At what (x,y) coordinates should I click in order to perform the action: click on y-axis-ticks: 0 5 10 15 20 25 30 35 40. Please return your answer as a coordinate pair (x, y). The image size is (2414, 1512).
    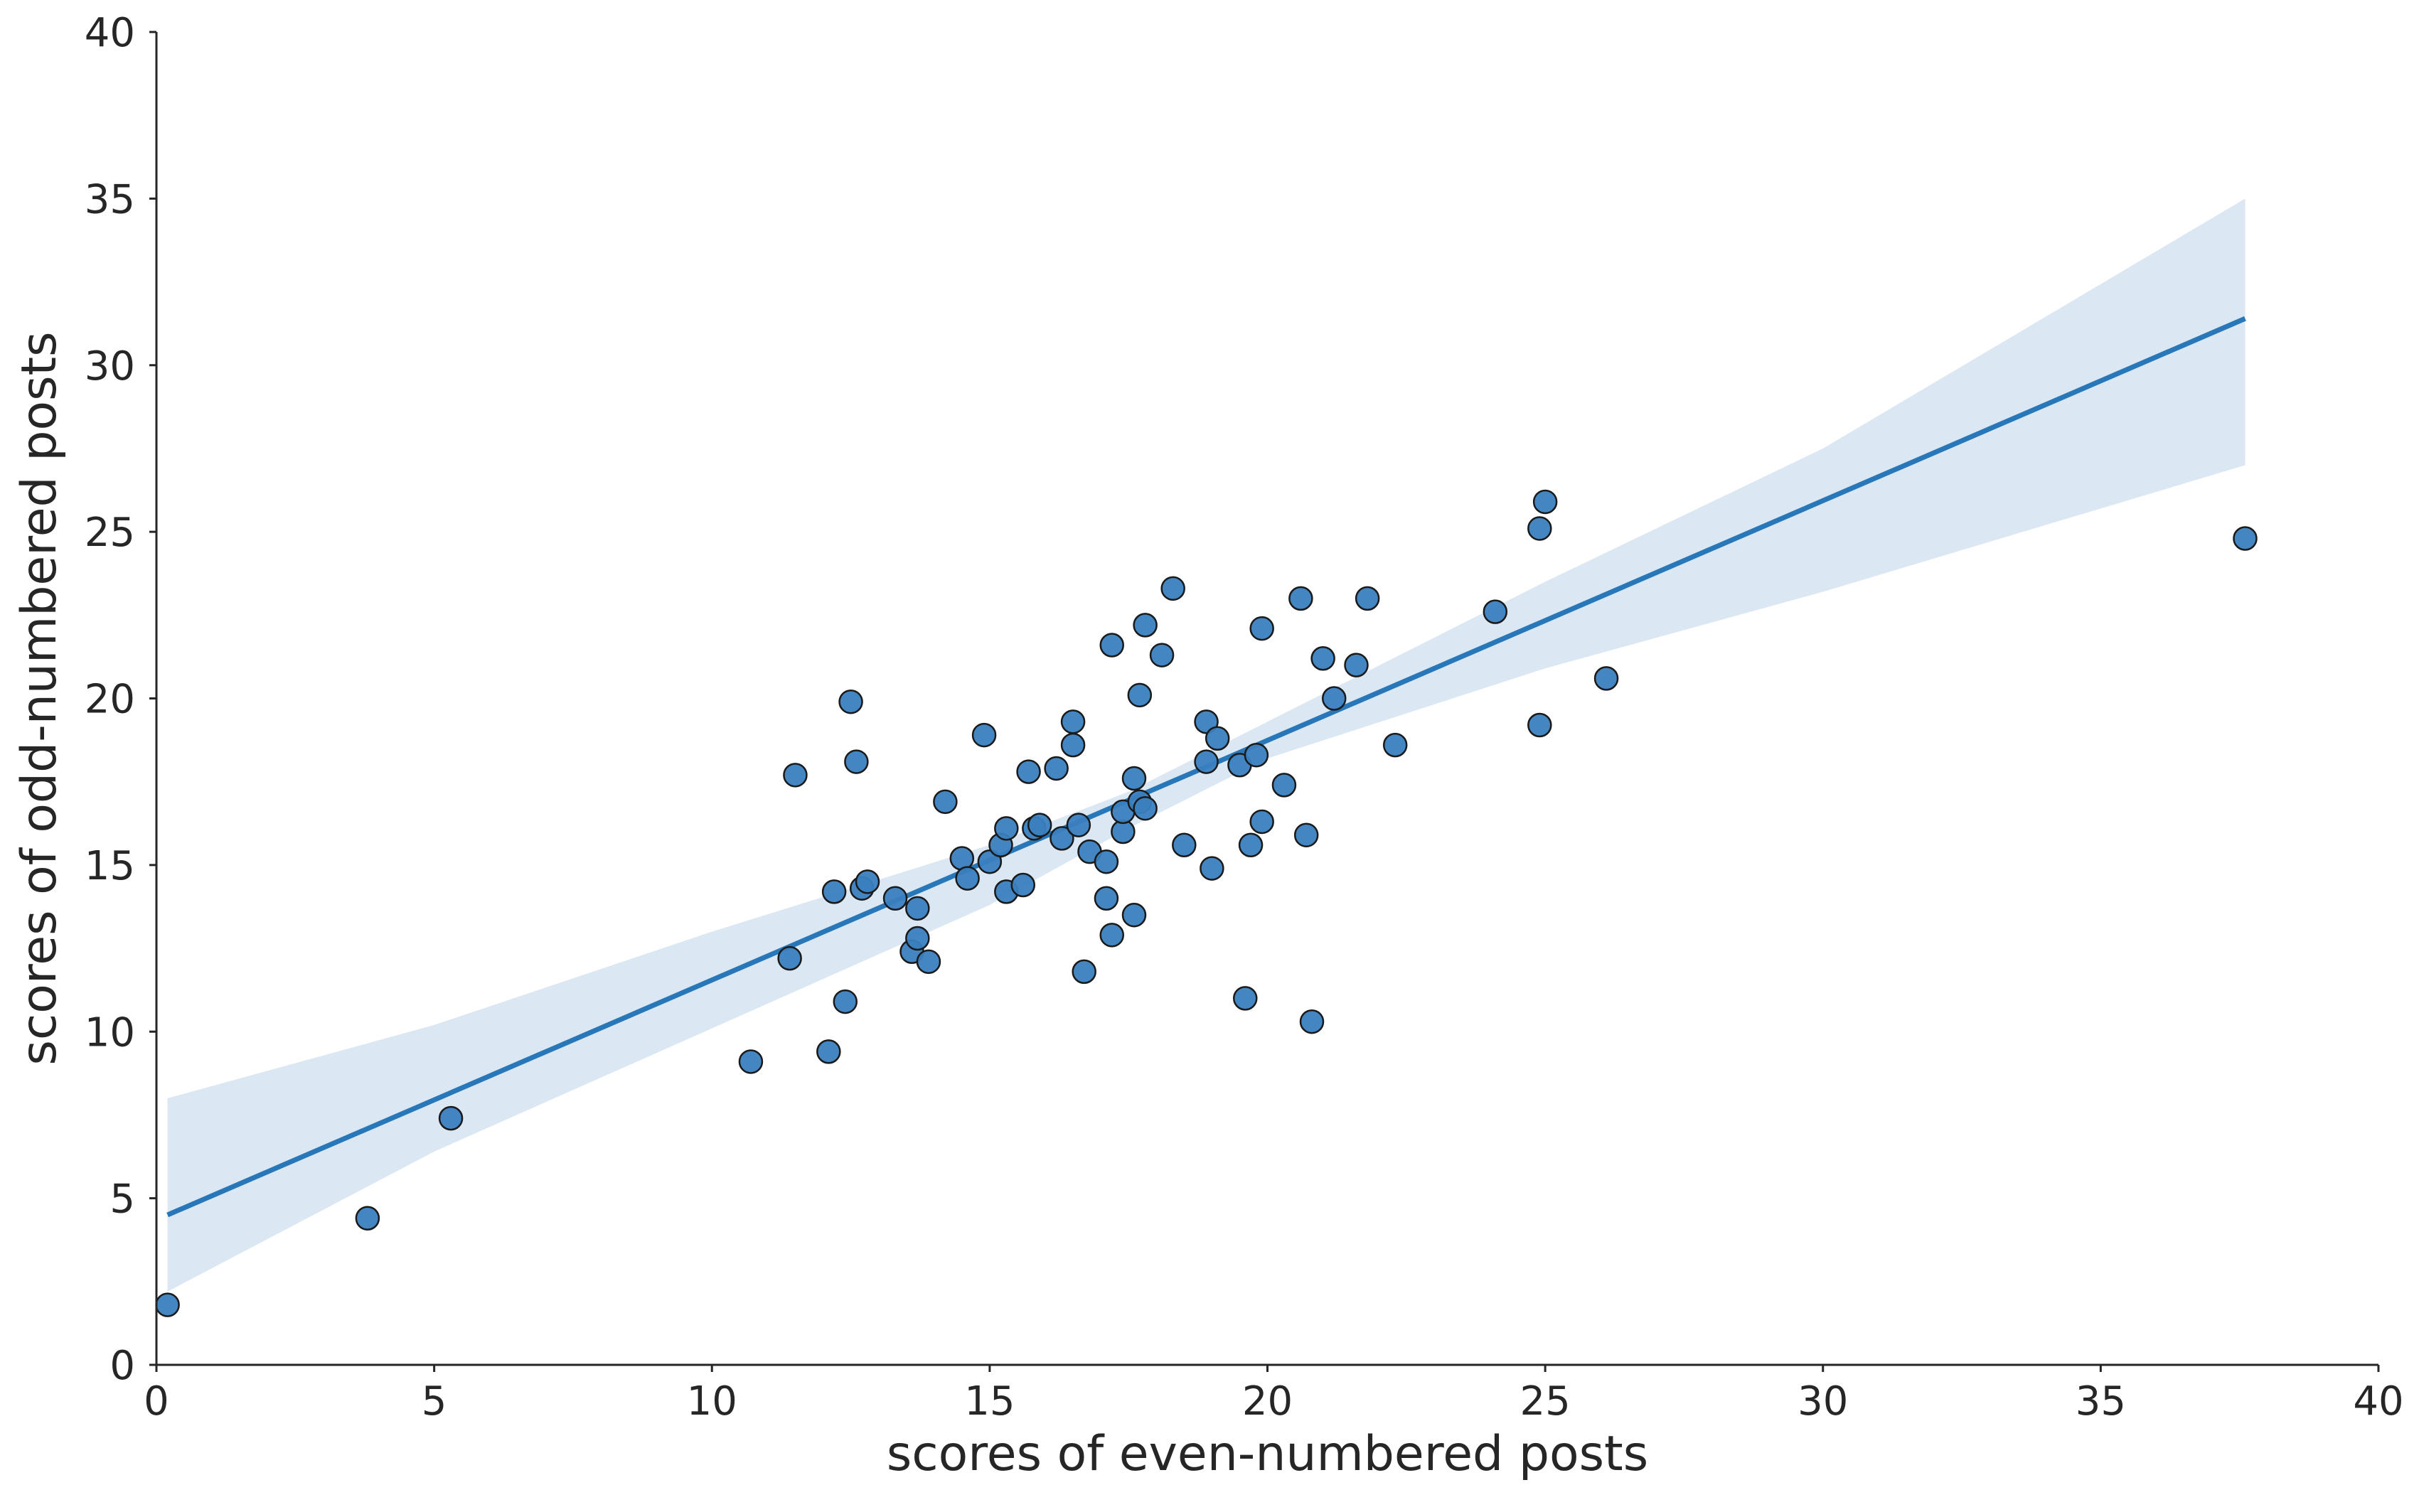
    Looking at the image, I should click on (120, 699).